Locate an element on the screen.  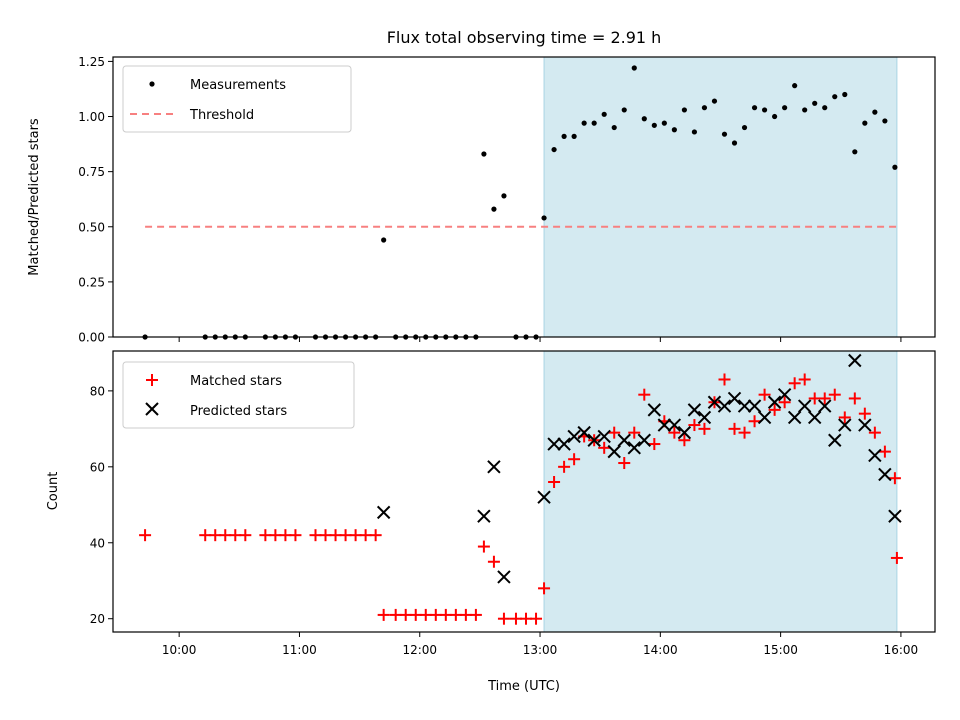
ratio-y-ticks: 0.00 0.25 0.50 0.75 1.00 1.25 is located at coordinates (95, 200).